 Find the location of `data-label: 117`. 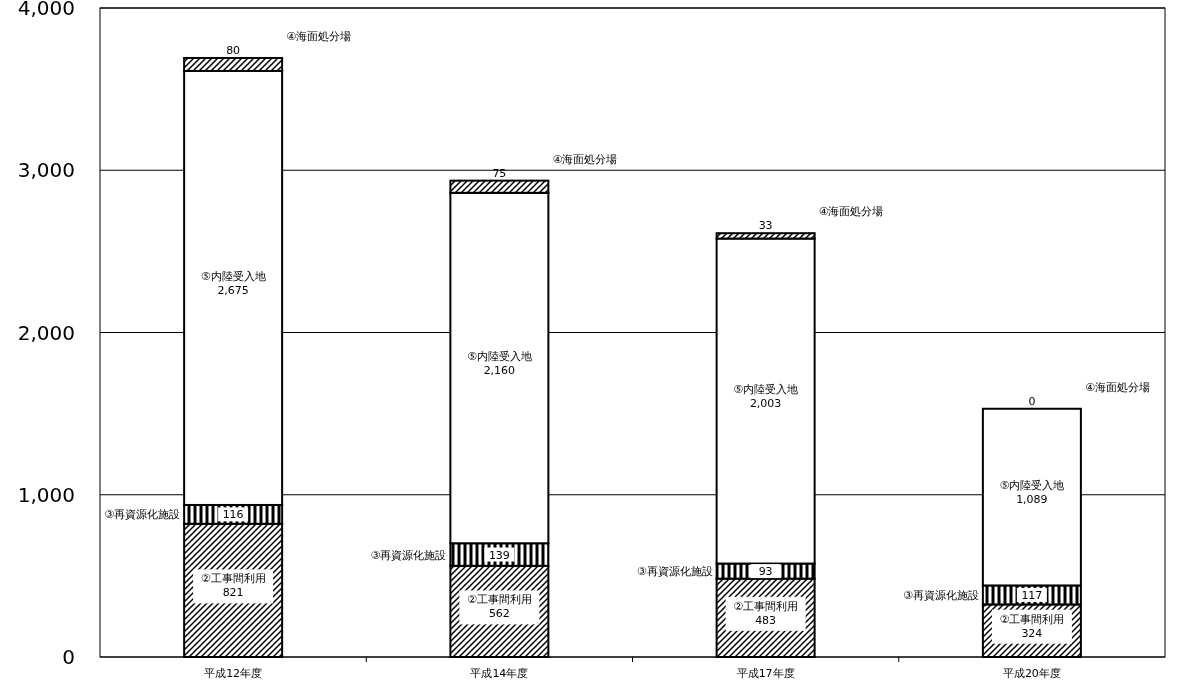

data-label: 117 is located at coordinates (1032, 595).